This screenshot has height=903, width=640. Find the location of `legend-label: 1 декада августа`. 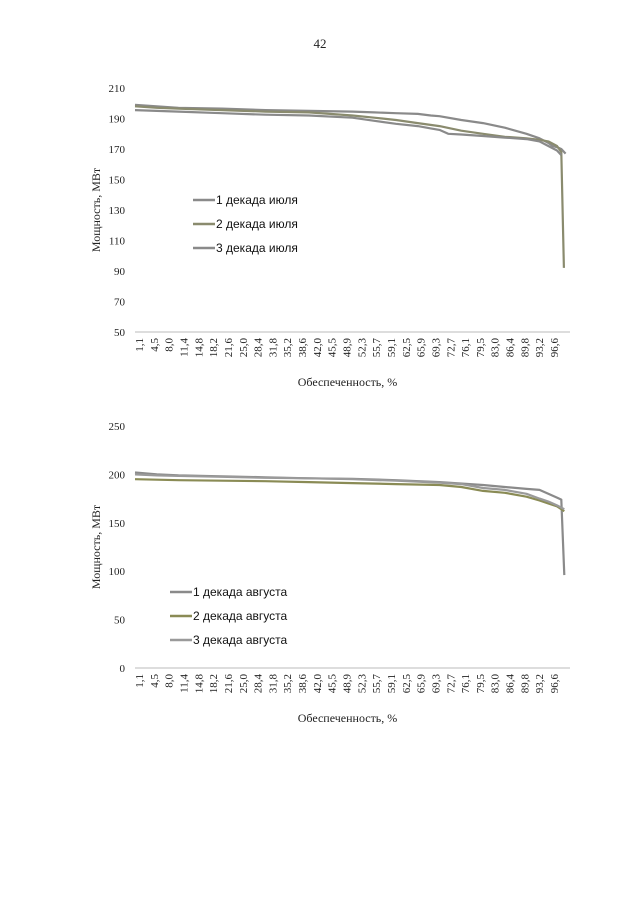

legend-label: 1 декада августа is located at coordinates (240, 592).